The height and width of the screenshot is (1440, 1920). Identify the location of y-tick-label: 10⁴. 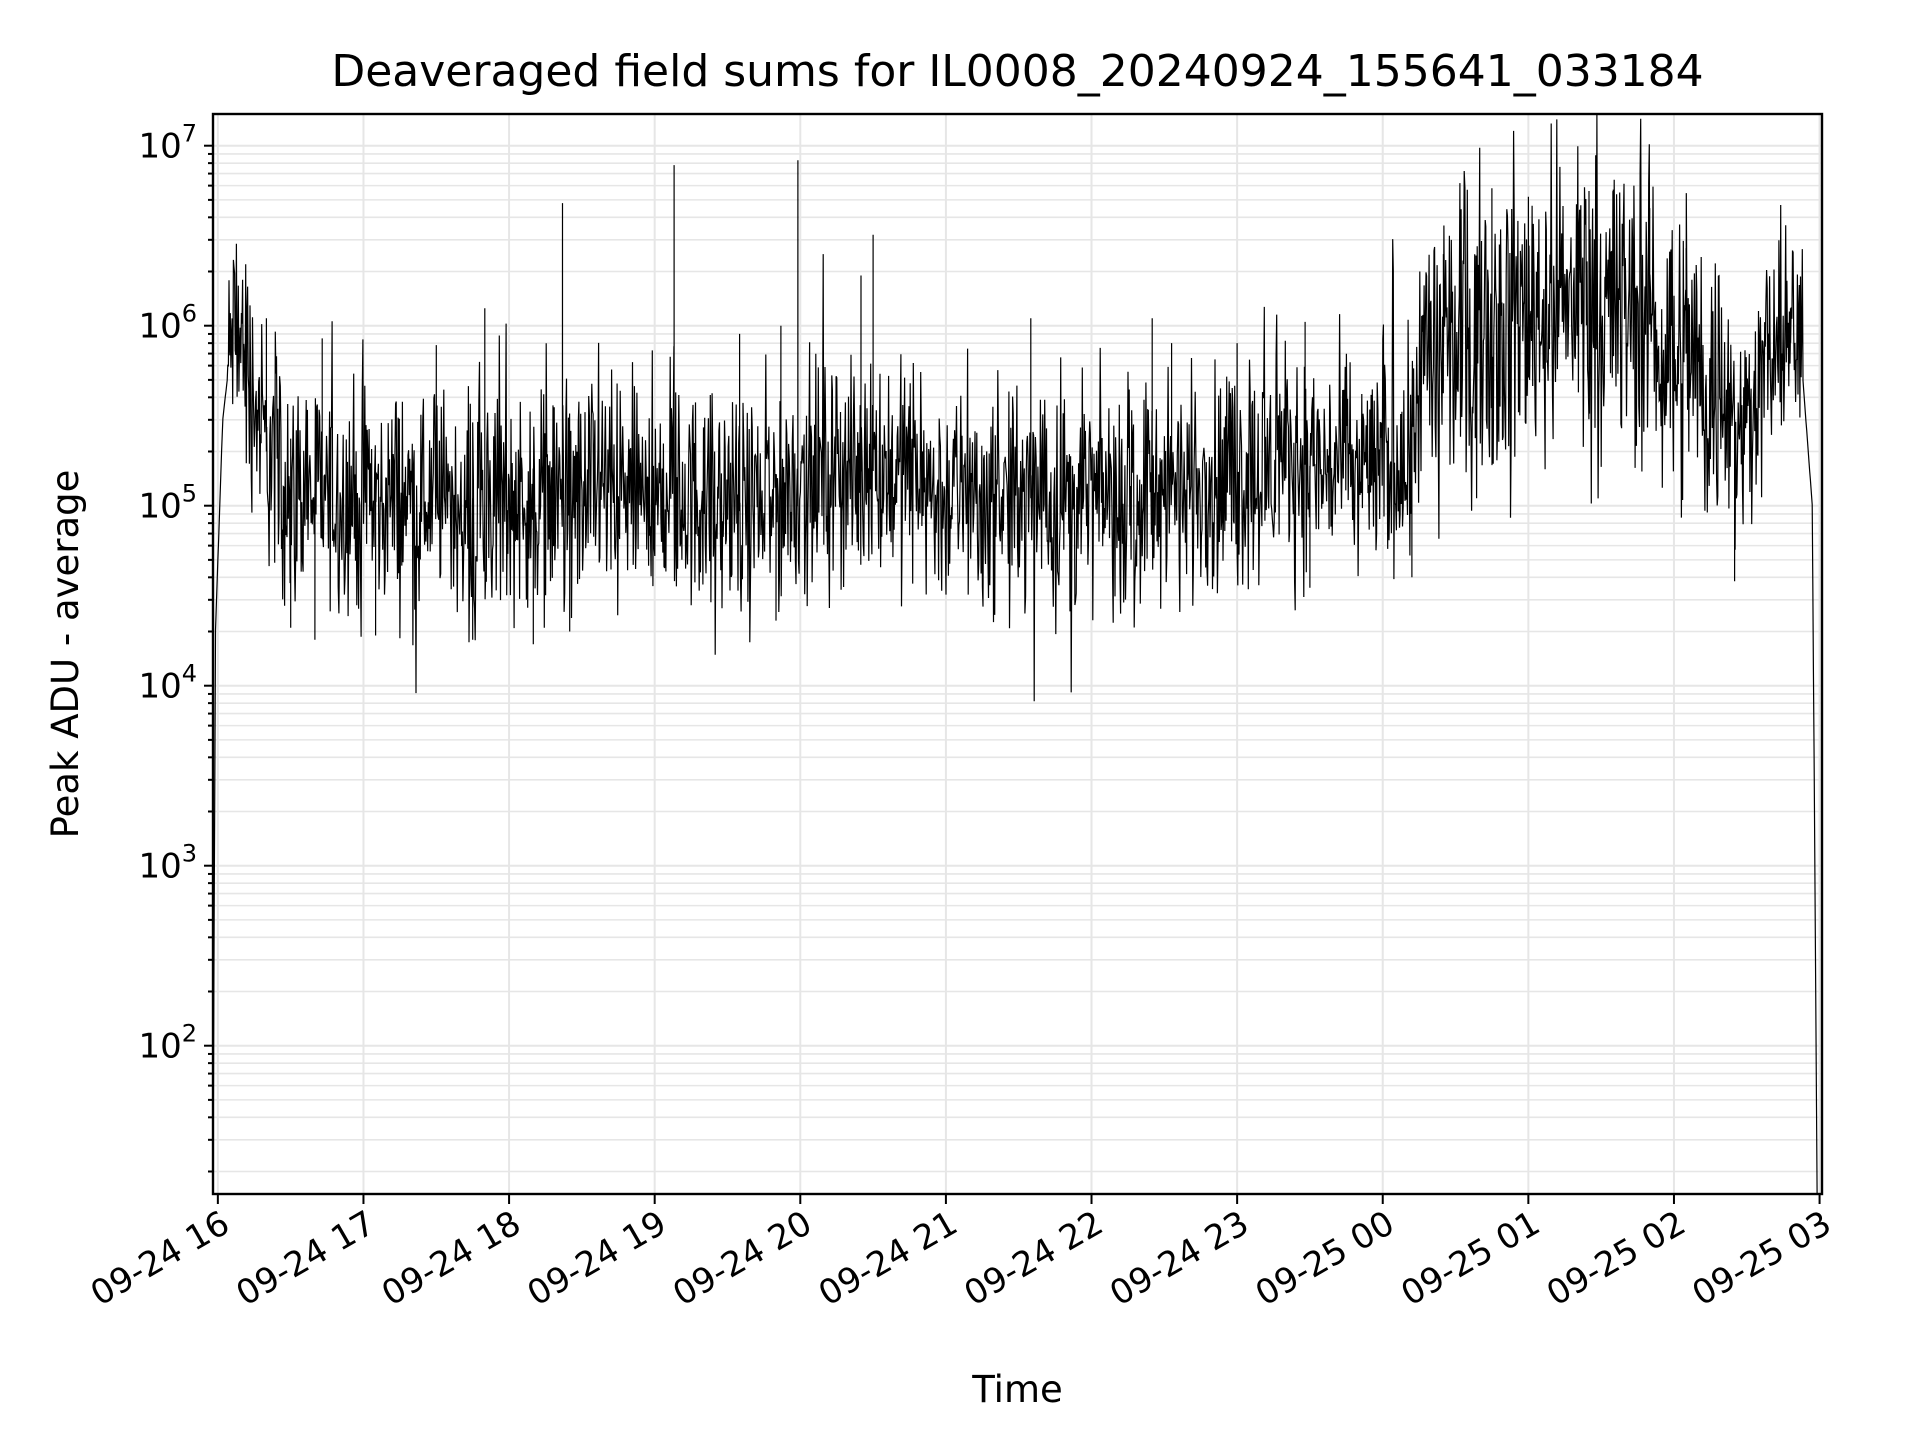
(167, 683).